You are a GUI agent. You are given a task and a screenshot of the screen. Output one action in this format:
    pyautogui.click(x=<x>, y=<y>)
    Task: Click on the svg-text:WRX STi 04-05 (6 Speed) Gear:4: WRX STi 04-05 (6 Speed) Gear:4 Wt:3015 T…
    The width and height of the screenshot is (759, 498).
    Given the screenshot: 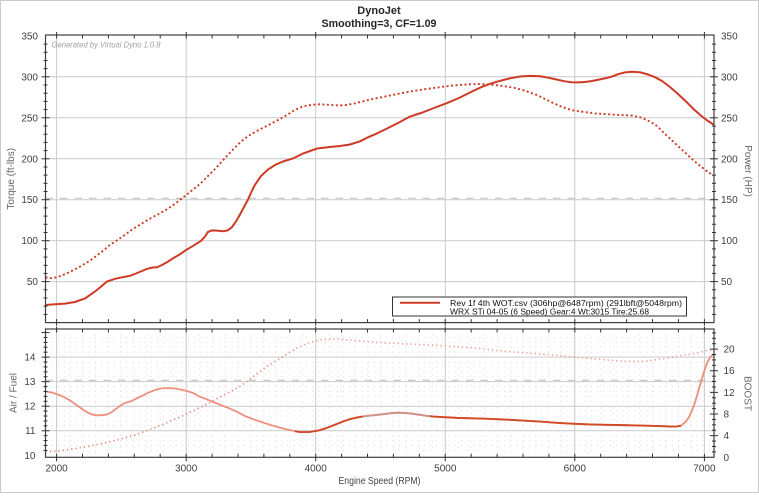 What is the action you would take?
    pyautogui.click(x=550, y=311)
    